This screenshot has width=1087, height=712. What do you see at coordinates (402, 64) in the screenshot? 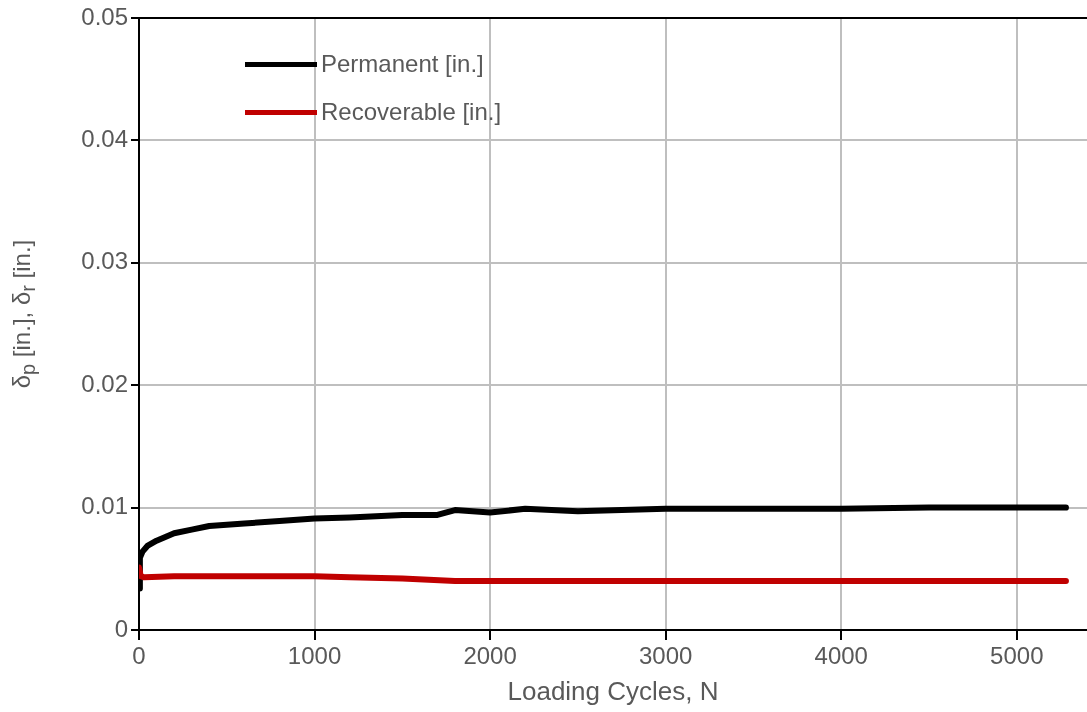
I see `legend-label: Permanent [in.]` at bounding box center [402, 64].